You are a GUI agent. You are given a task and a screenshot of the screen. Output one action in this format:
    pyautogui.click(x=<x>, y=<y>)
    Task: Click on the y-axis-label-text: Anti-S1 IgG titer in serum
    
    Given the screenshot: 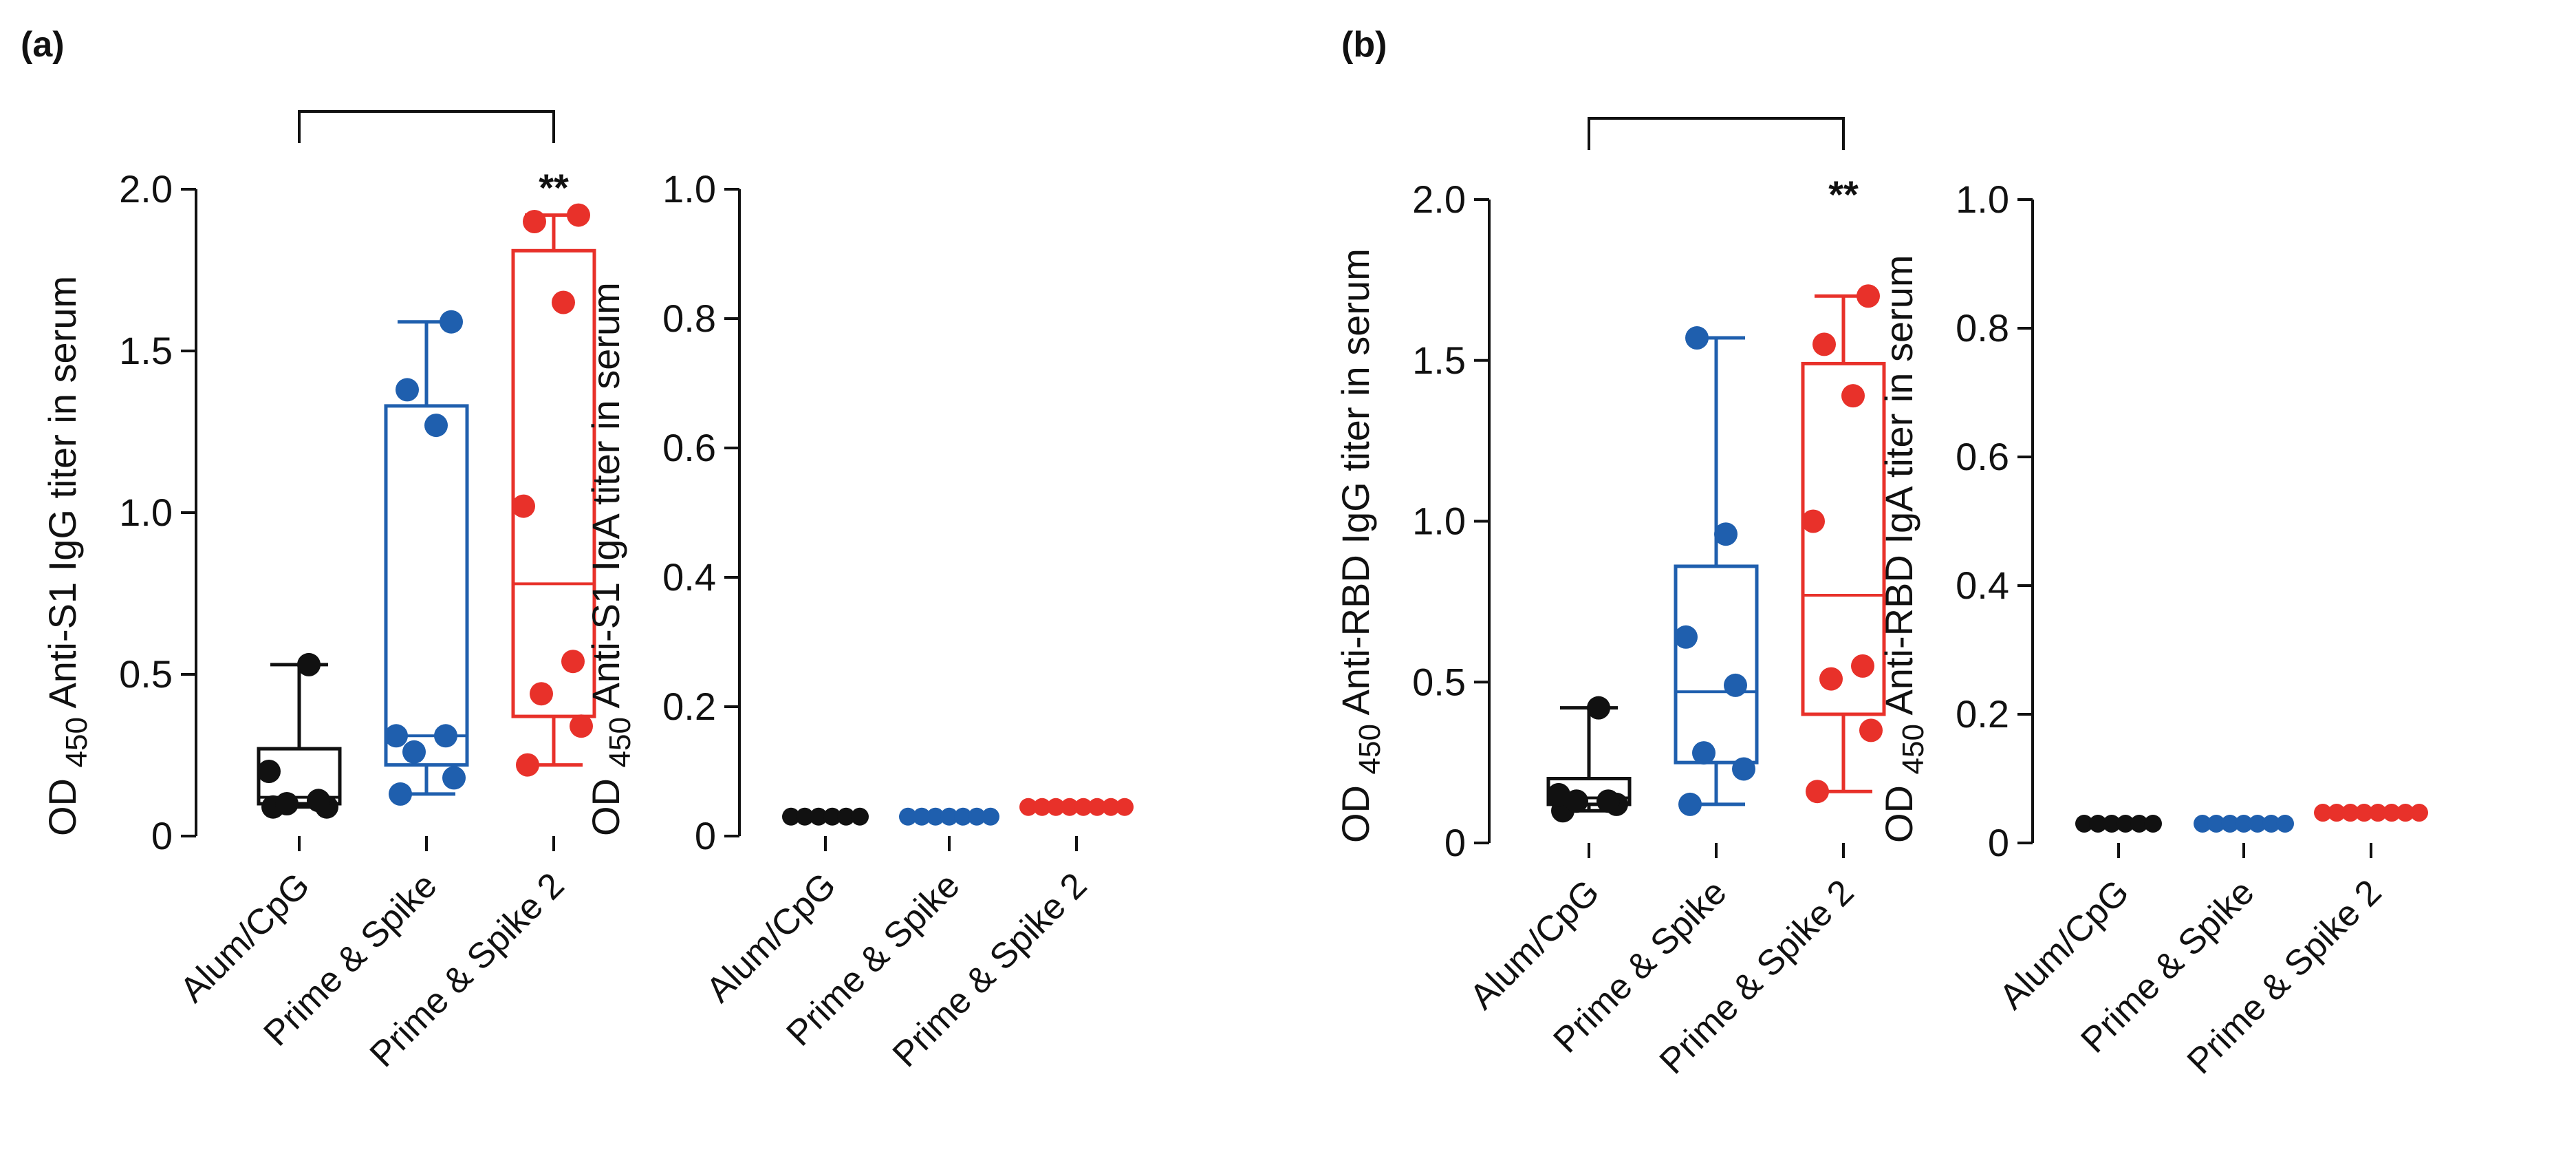 What is the action you would take?
    pyautogui.click(x=63, y=496)
    